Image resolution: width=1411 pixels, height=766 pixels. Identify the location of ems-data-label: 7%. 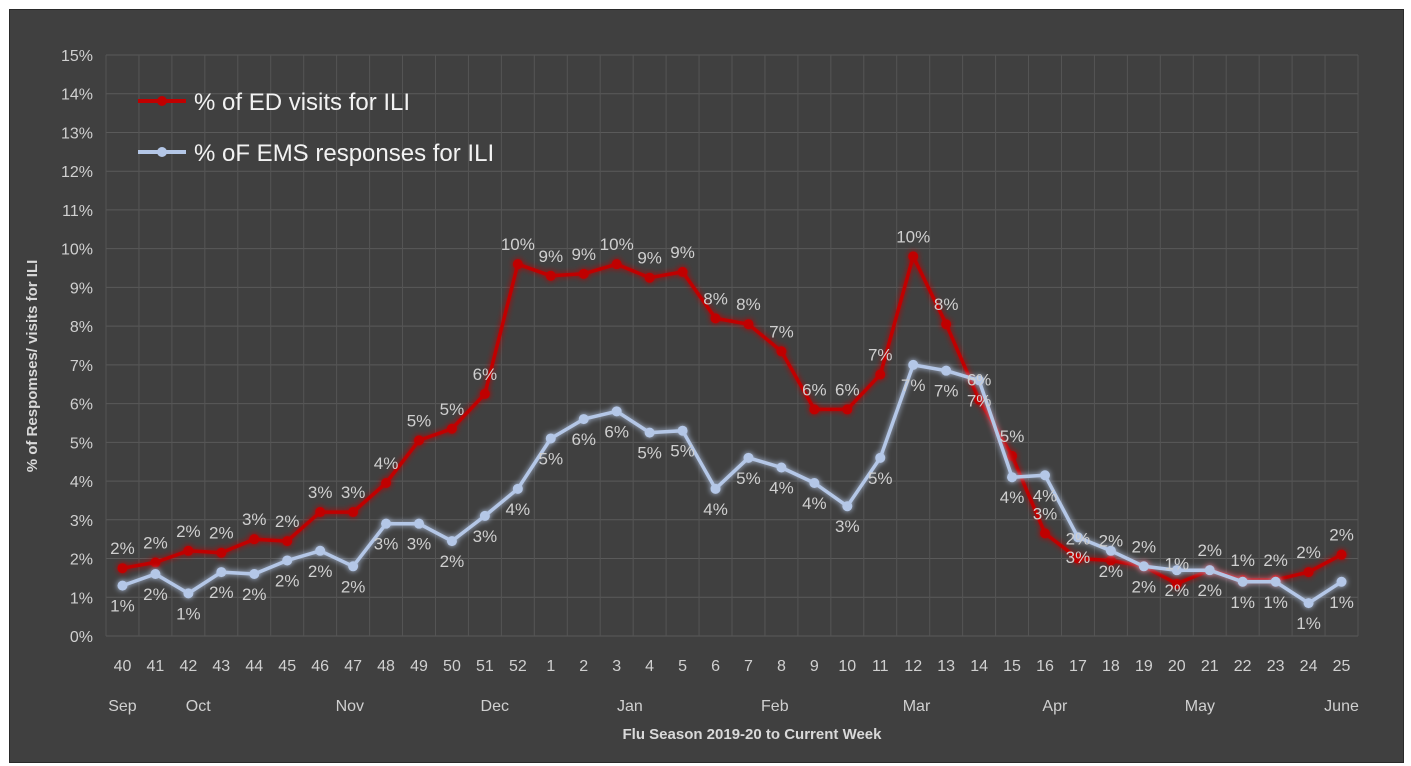
(946, 391).